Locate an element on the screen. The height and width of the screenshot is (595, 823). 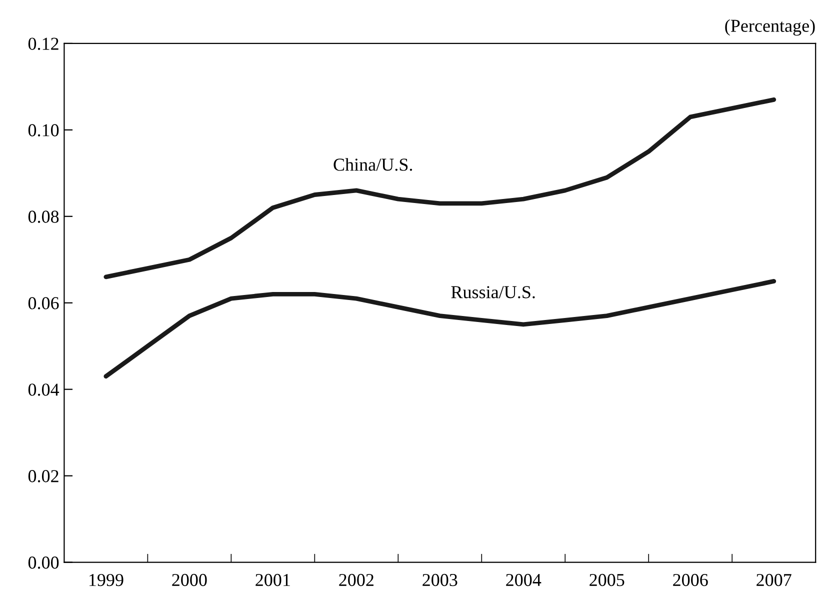
y-tick-label: 0.06 is located at coordinates (43, 303).